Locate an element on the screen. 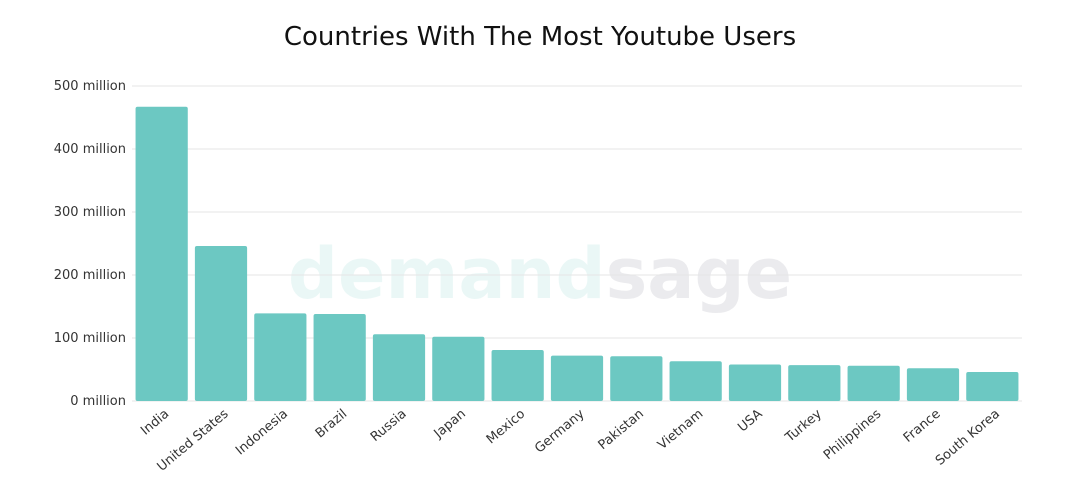  chart-title: Countries With The Most Youtube Users is located at coordinates (540, 37).